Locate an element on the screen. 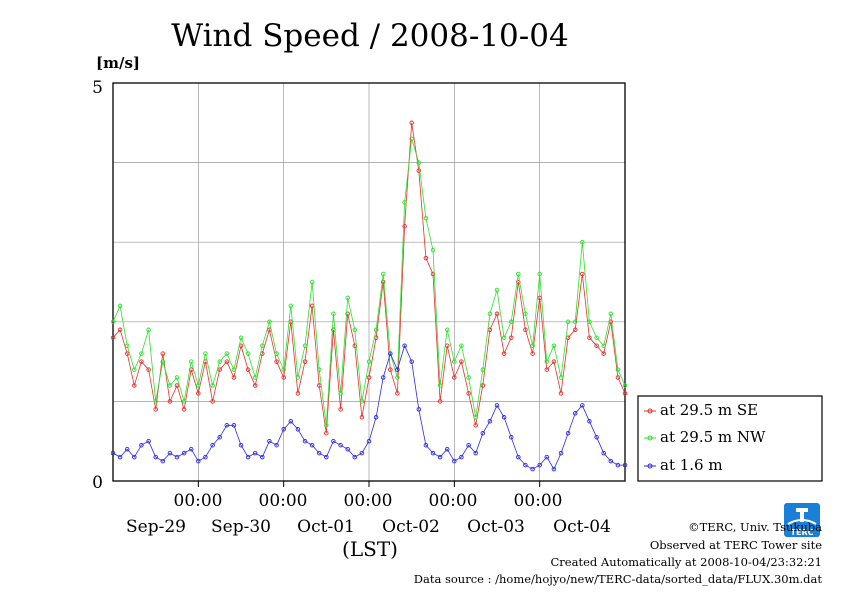  terc-logo: TERC is located at coordinates (802, 520).